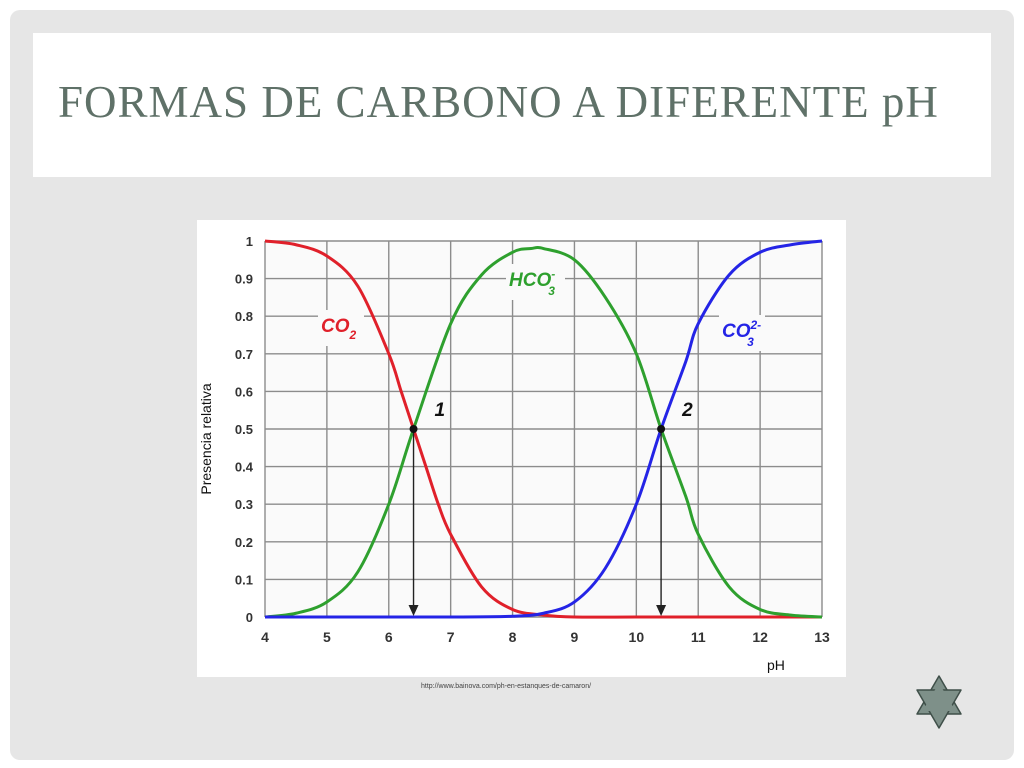 This screenshot has width=1024, height=768. I want to click on y-tick-label: 0.6, so click(244, 391).